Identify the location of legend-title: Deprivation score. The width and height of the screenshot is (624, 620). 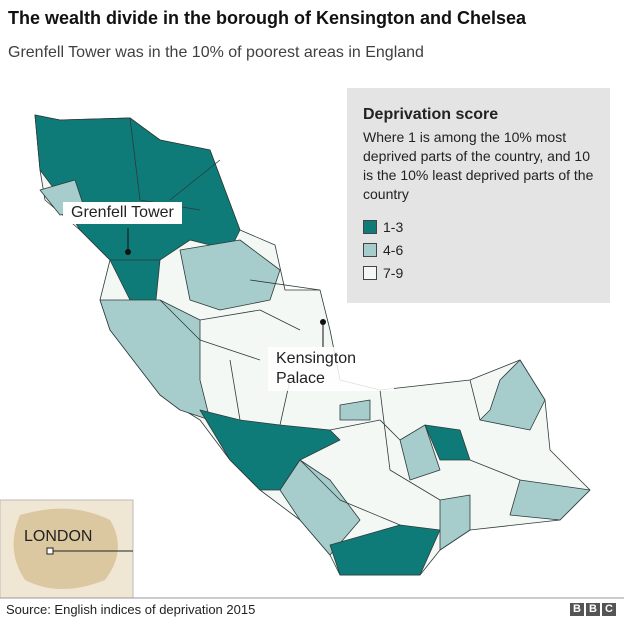
(431, 114).